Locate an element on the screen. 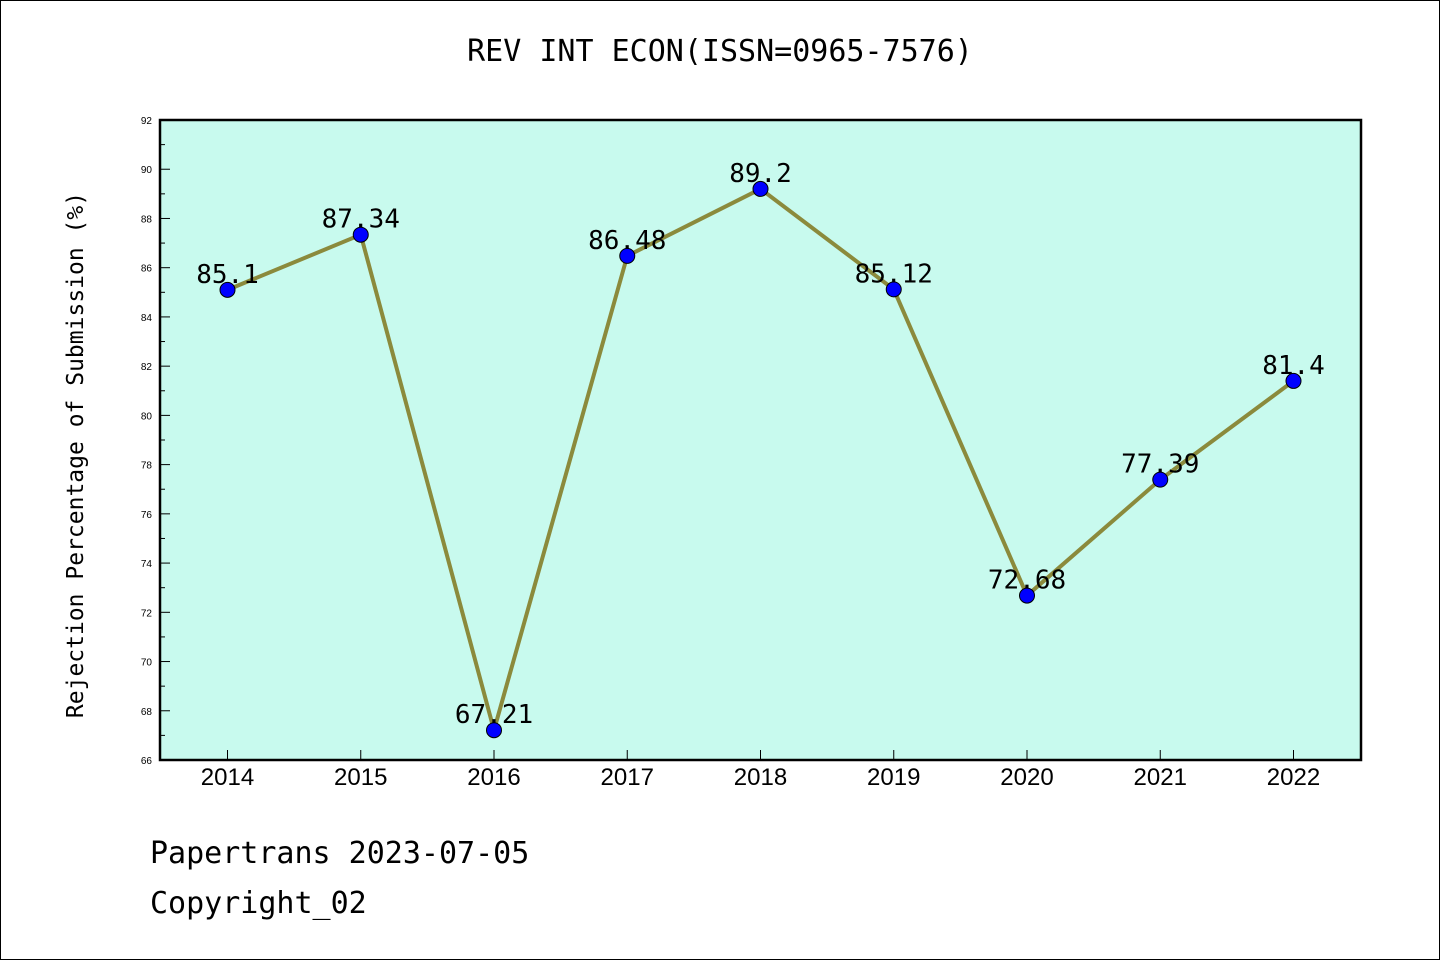 The image size is (1440, 960). source-text: Papertrans 2023-07-05 is located at coordinates (340, 853).